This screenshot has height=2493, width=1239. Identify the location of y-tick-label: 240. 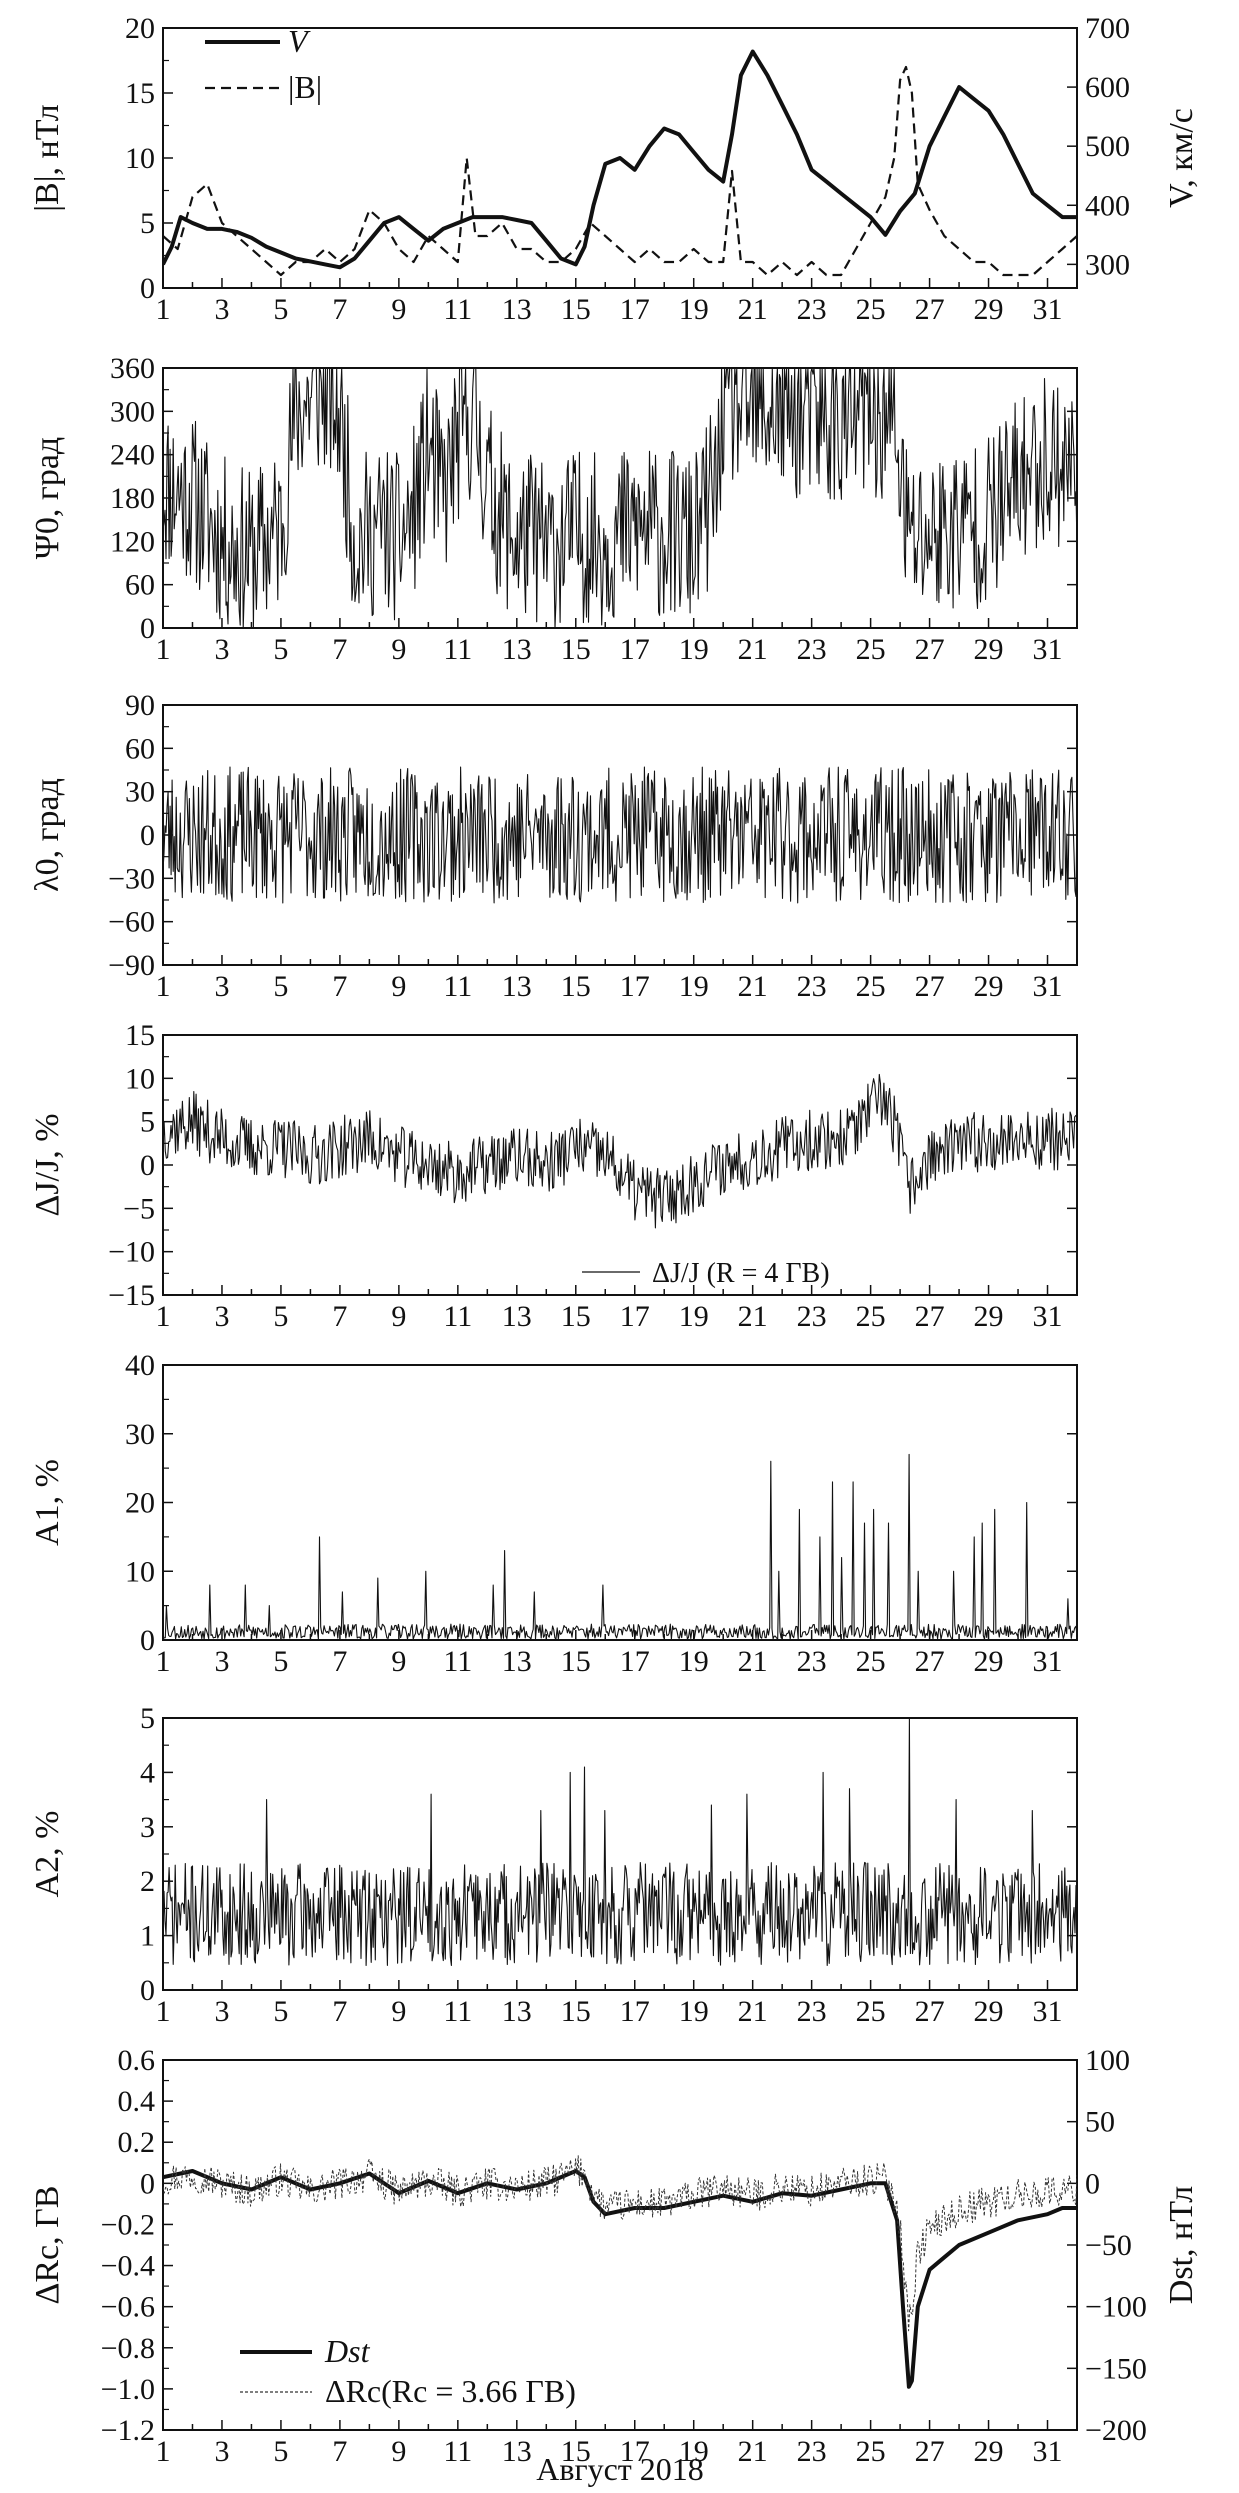
(132, 455).